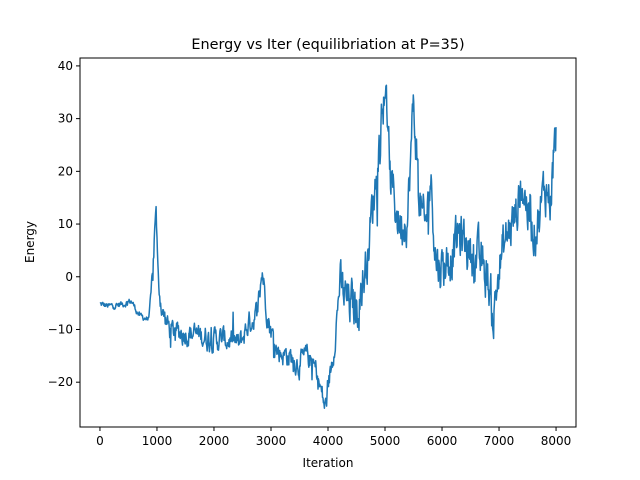 The image size is (640, 480). Describe the element at coordinates (442, 441) in the screenshot. I see `x-tick-label: 6000` at that location.